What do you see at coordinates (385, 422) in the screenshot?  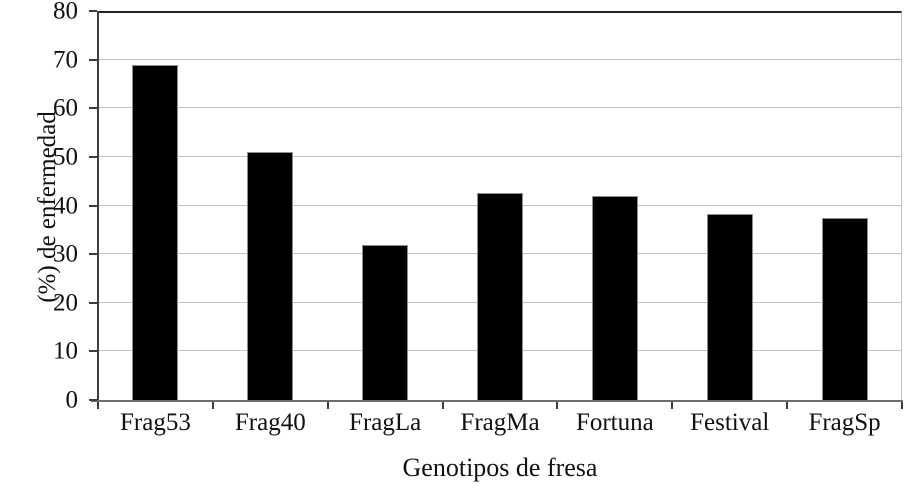 I see `x-category-label: FragLa` at bounding box center [385, 422].